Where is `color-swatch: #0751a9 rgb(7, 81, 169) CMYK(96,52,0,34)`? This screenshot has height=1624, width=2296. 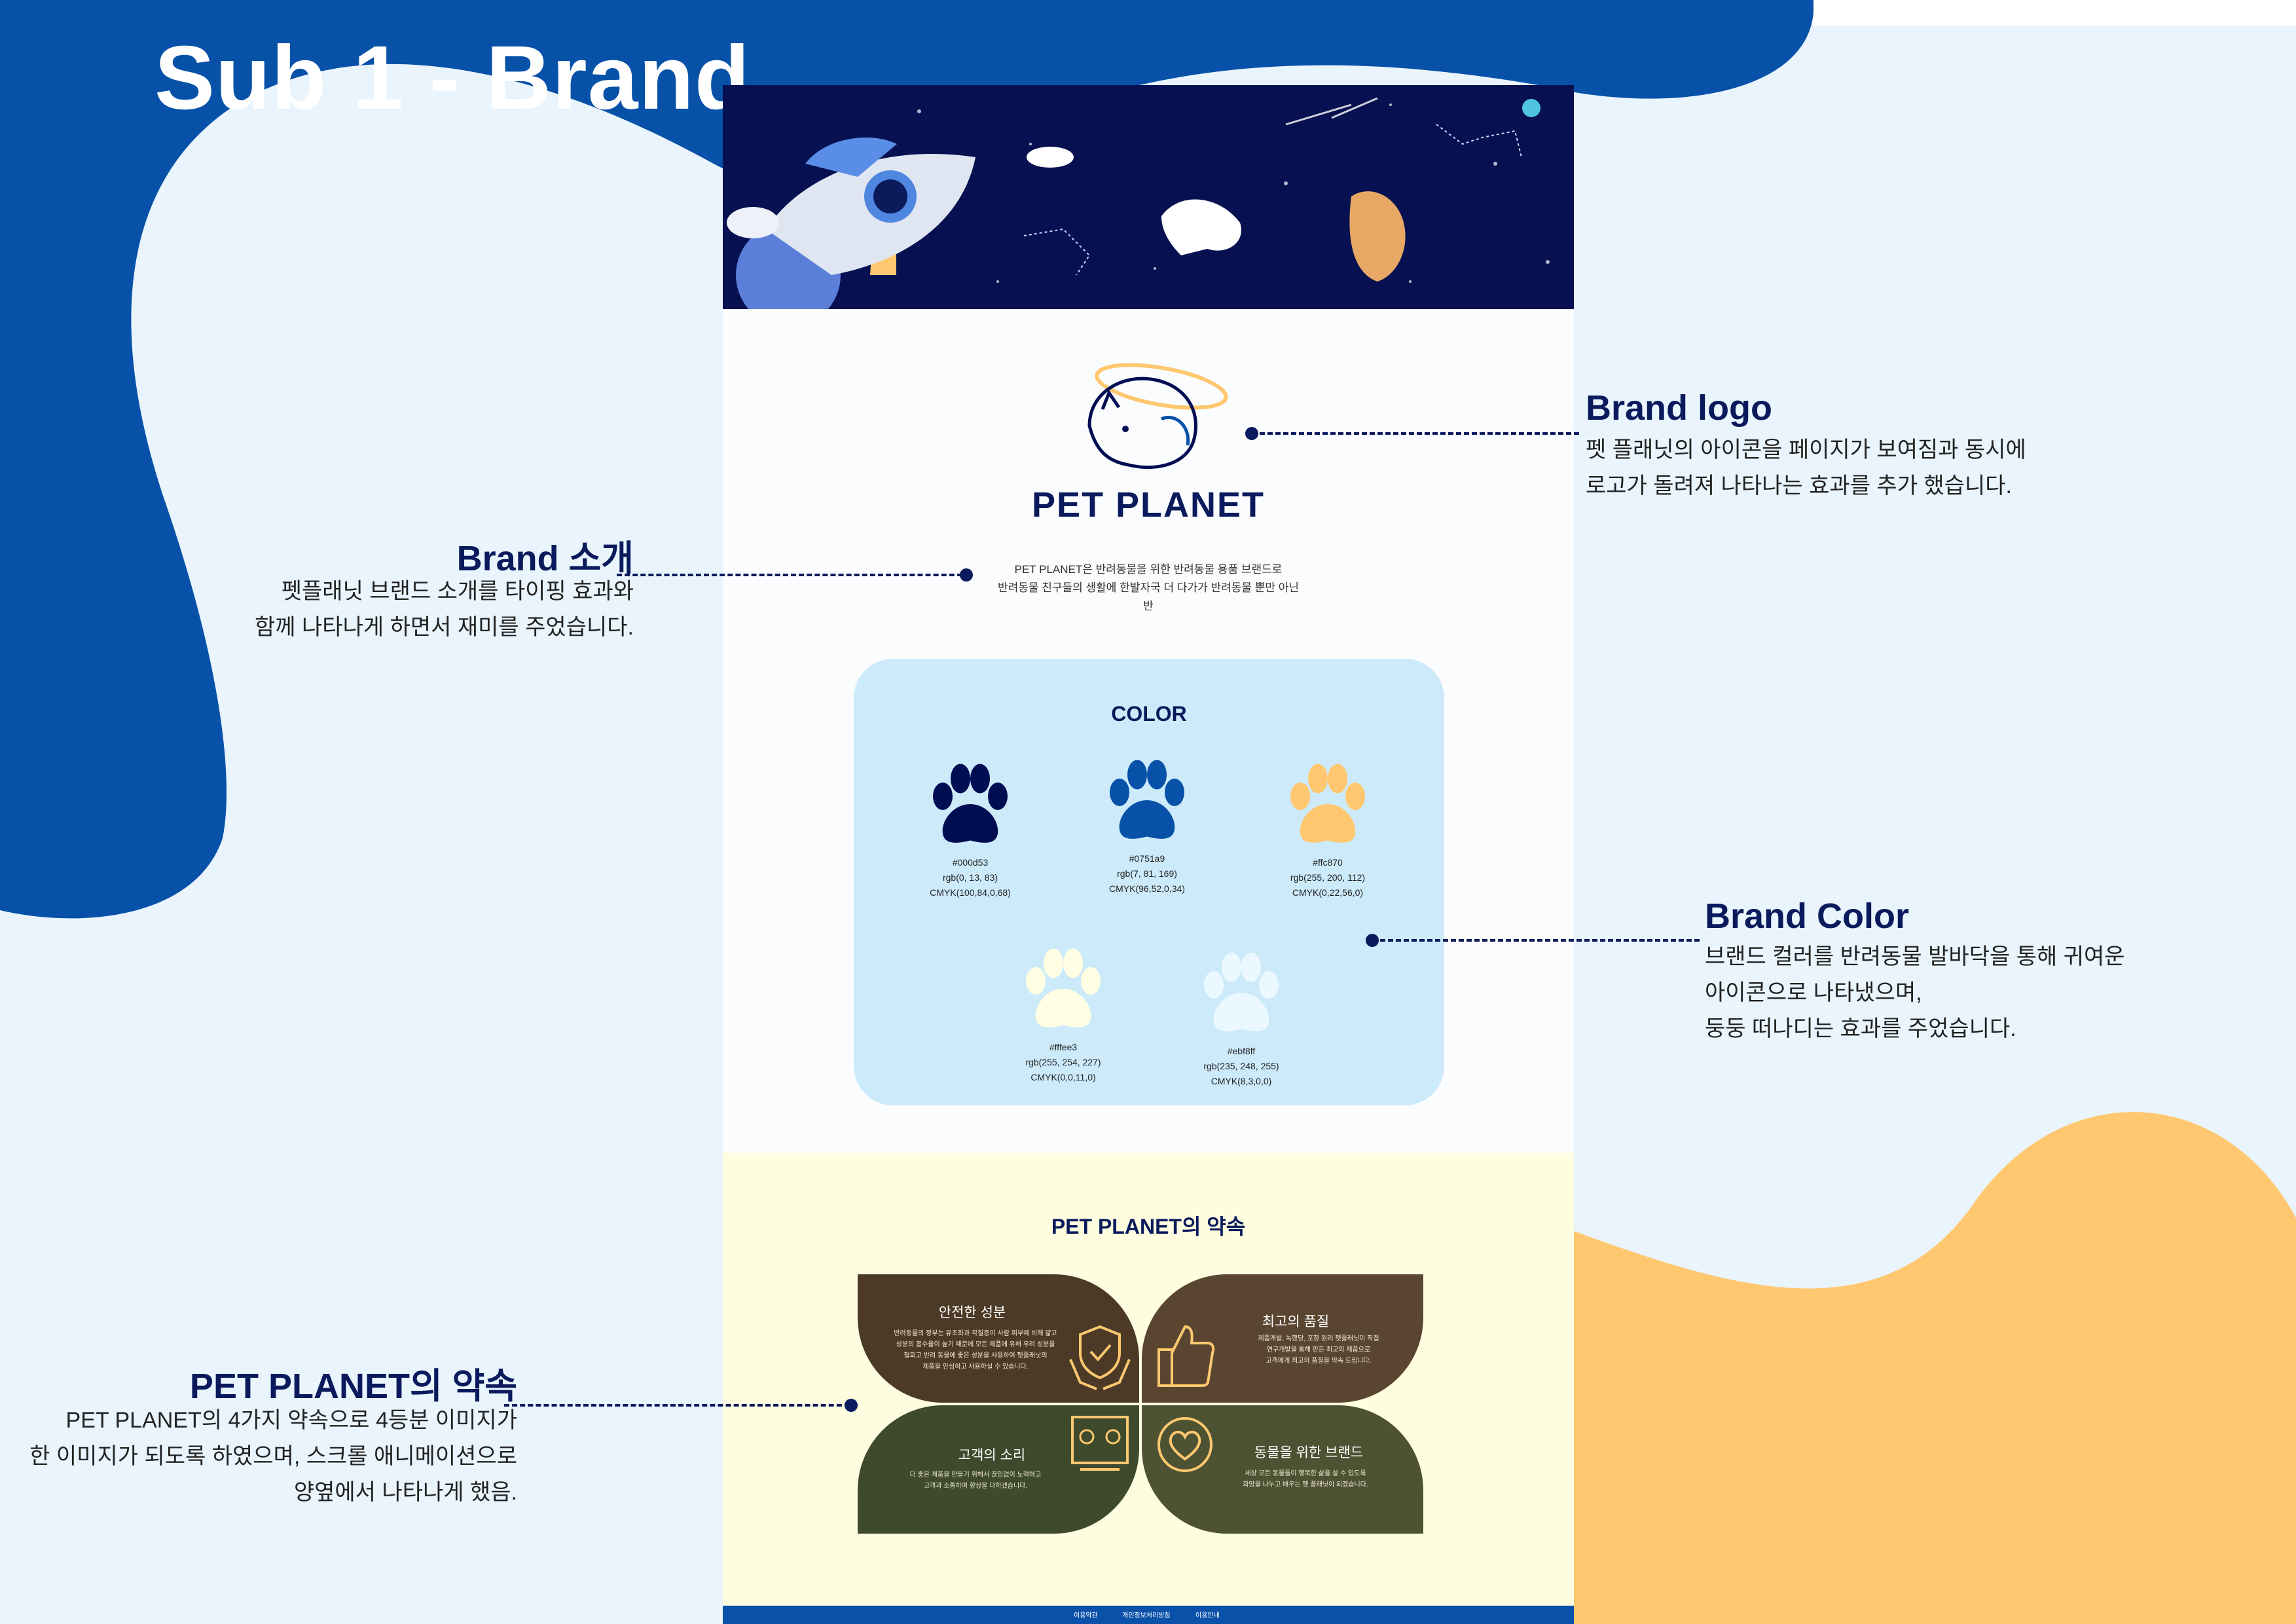
color-swatch: #0751a9 rgb(7, 81, 169) CMYK(96,52,0,34) is located at coordinates (1147, 824).